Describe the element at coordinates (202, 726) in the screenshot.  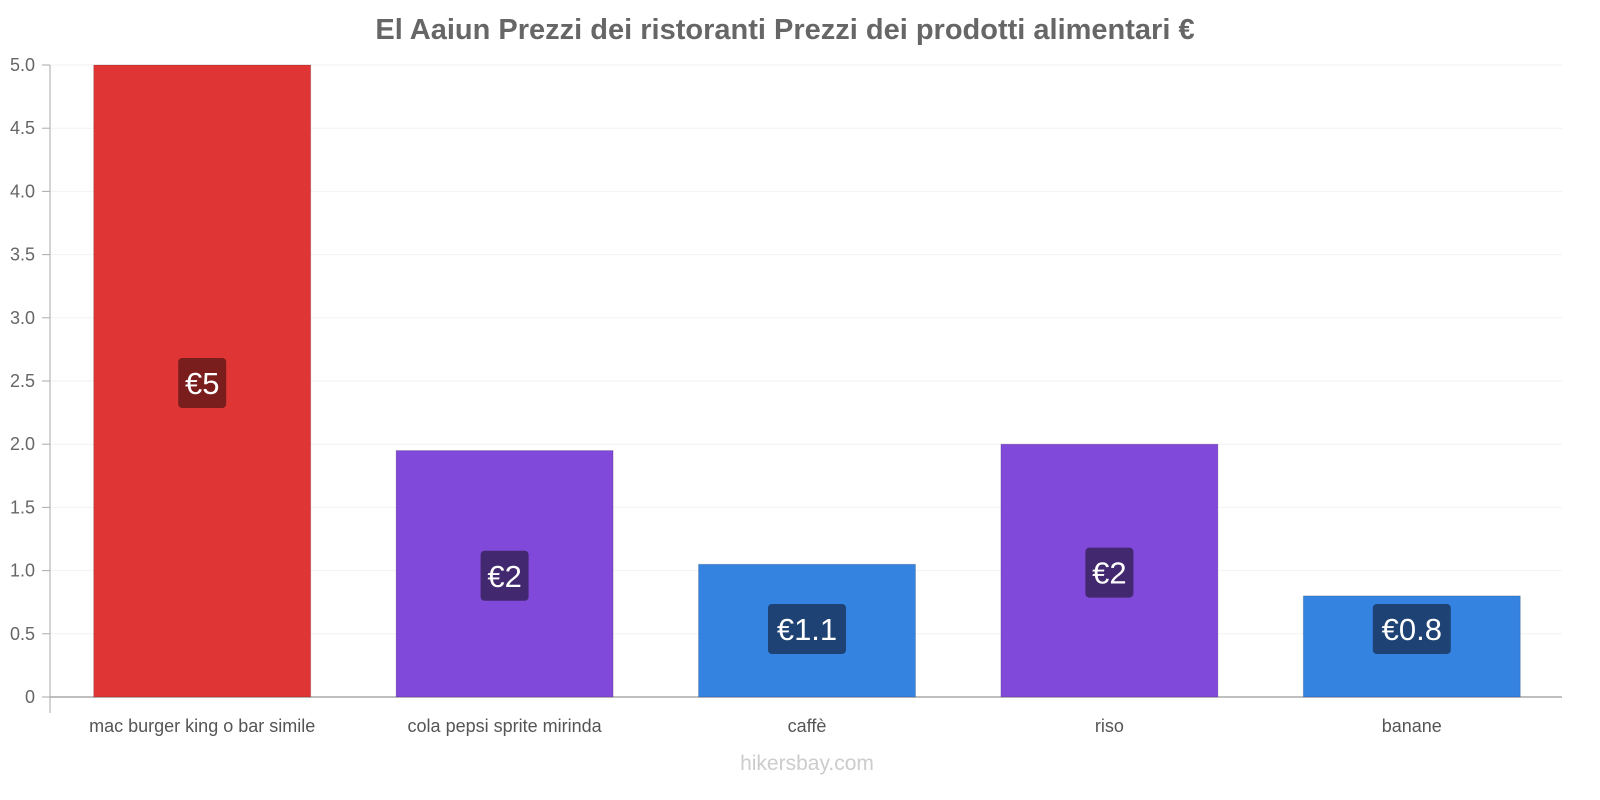
I see `x-tick-label: mac burger king o bar simile` at that location.